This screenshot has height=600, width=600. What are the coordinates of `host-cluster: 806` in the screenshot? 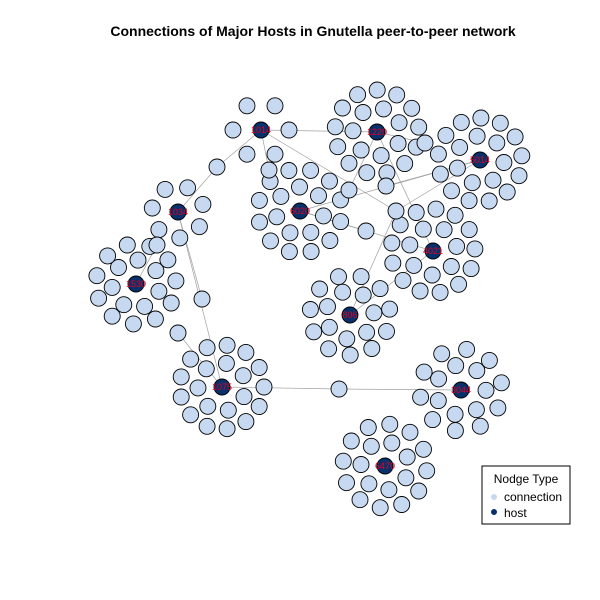 It's located at (350, 316).